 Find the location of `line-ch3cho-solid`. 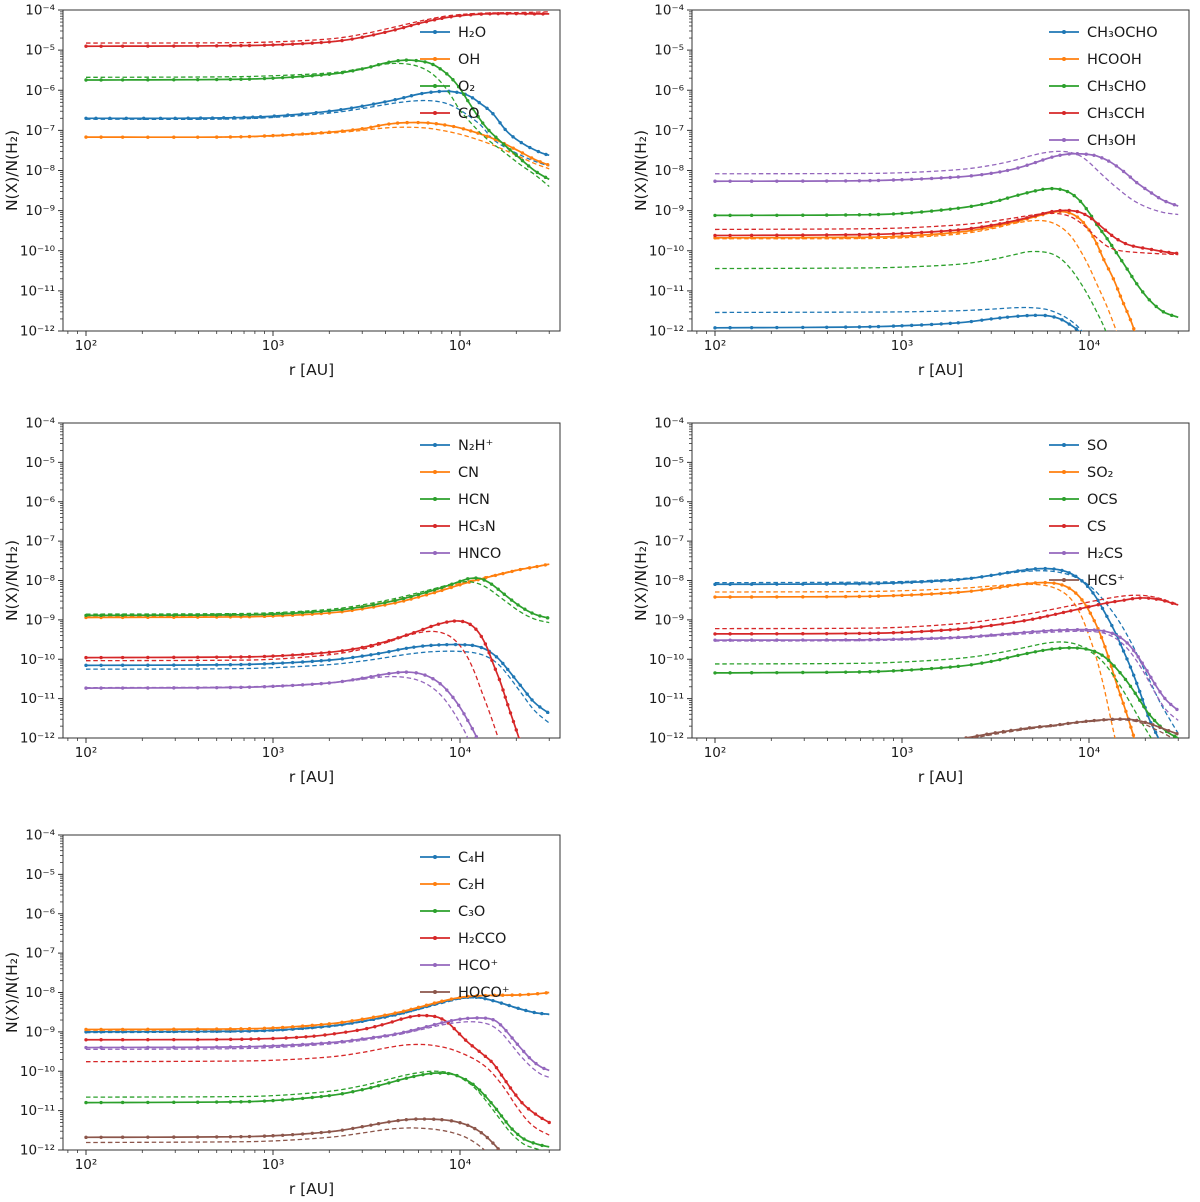

line-ch3cho-solid is located at coordinates (946, 253).